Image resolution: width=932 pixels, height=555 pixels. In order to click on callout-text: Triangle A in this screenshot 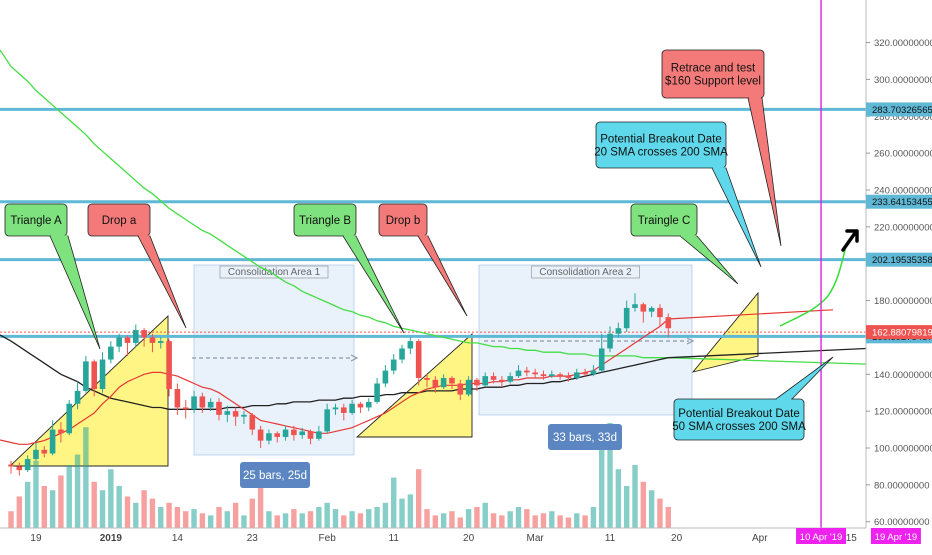, I will do `click(36, 221)`.